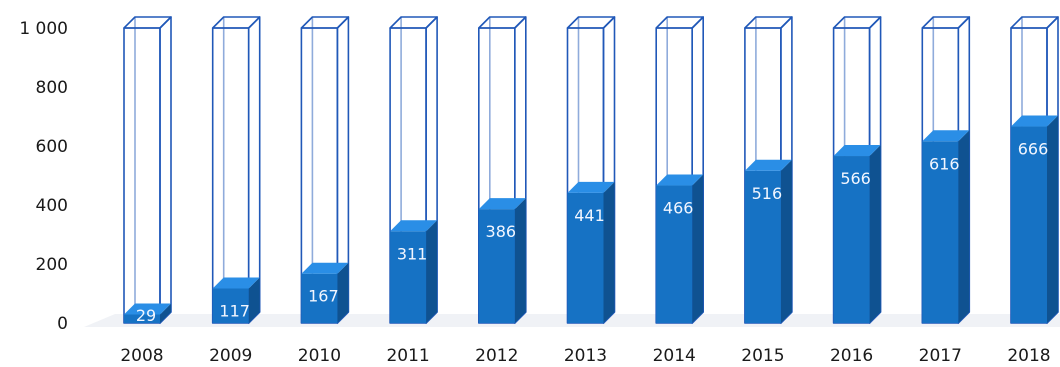 Image resolution: width=1060 pixels, height=367 pixels. What do you see at coordinates (52, 147) in the screenshot?
I see `y-tick-label: 600` at bounding box center [52, 147].